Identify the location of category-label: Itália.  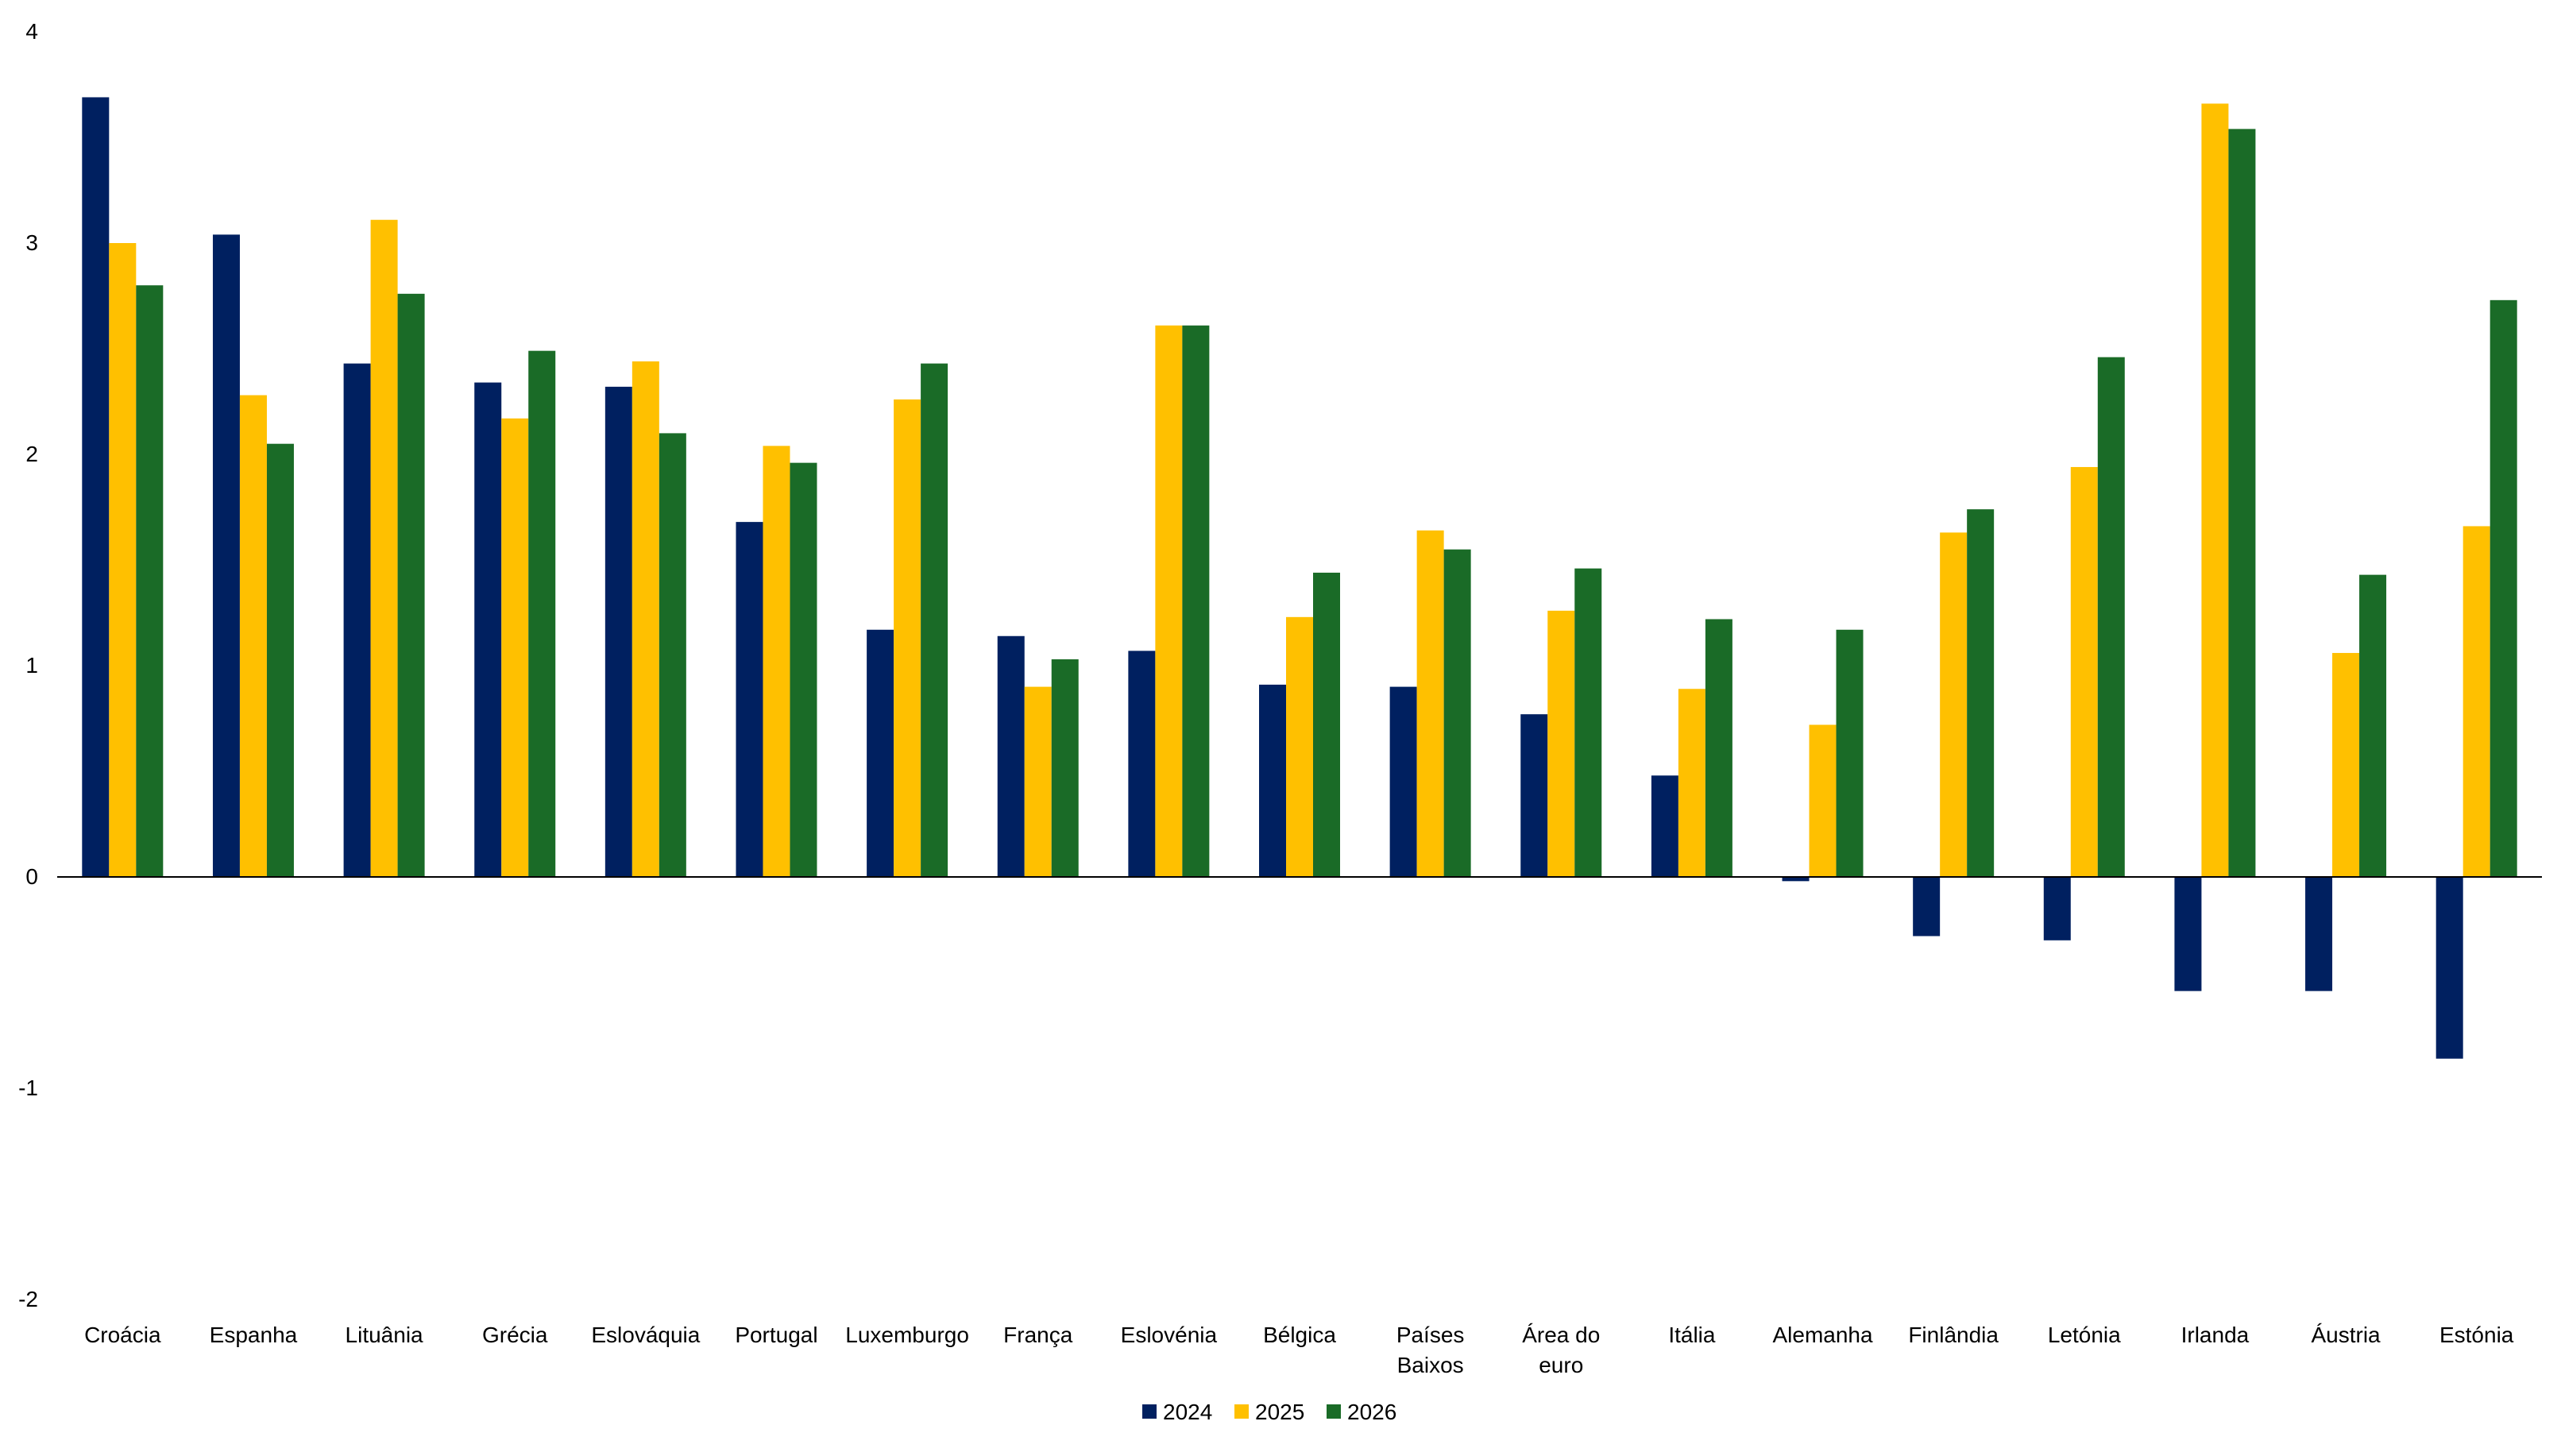
(1692, 1335).